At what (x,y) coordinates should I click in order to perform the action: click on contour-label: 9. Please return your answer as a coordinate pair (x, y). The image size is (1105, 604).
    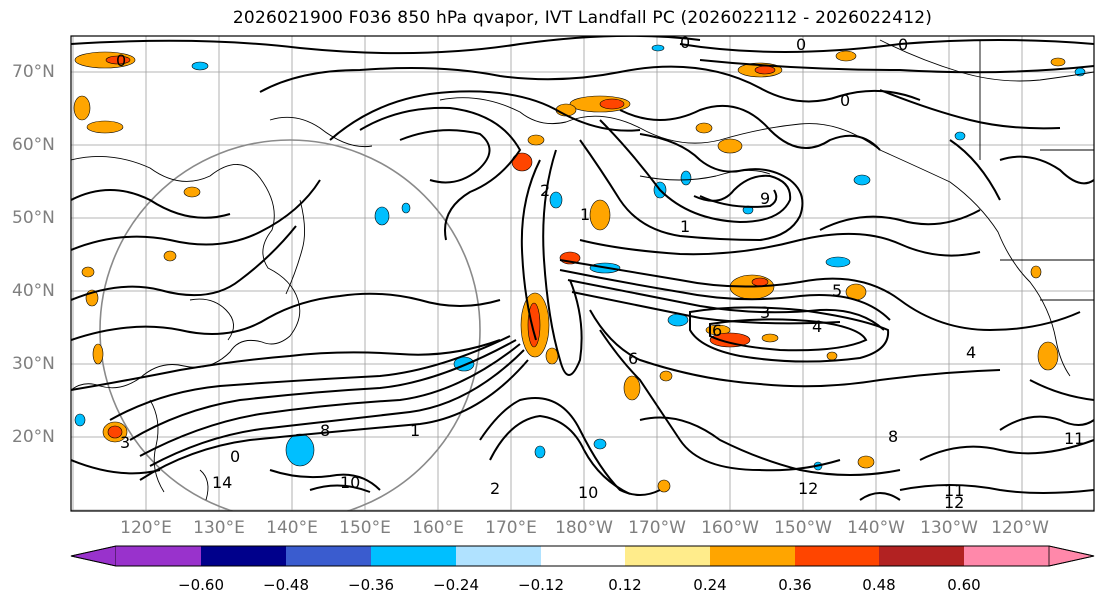
    Looking at the image, I should click on (765, 198).